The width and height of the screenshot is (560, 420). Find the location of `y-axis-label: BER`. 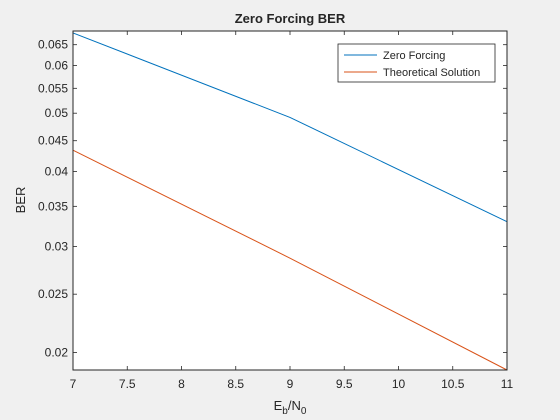

y-axis-label: BER is located at coordinates (20, 200).